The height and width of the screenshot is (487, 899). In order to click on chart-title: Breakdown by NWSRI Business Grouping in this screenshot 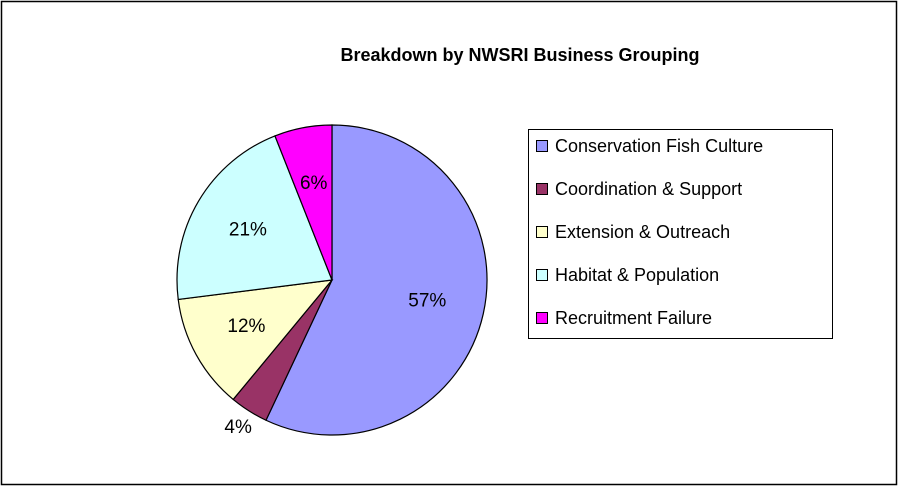, I will do `click(519, 55)`.